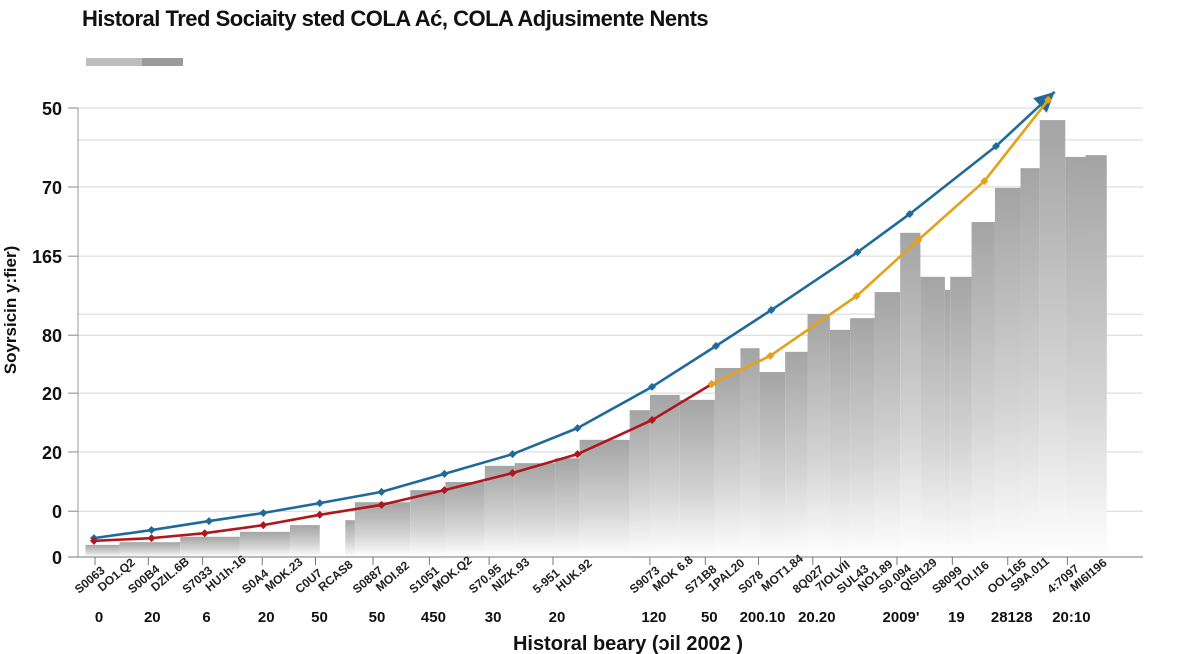 This screenshot has height=654, width=1200. I want to click on x-tick-label-value: 28128, so click(1012, 617).